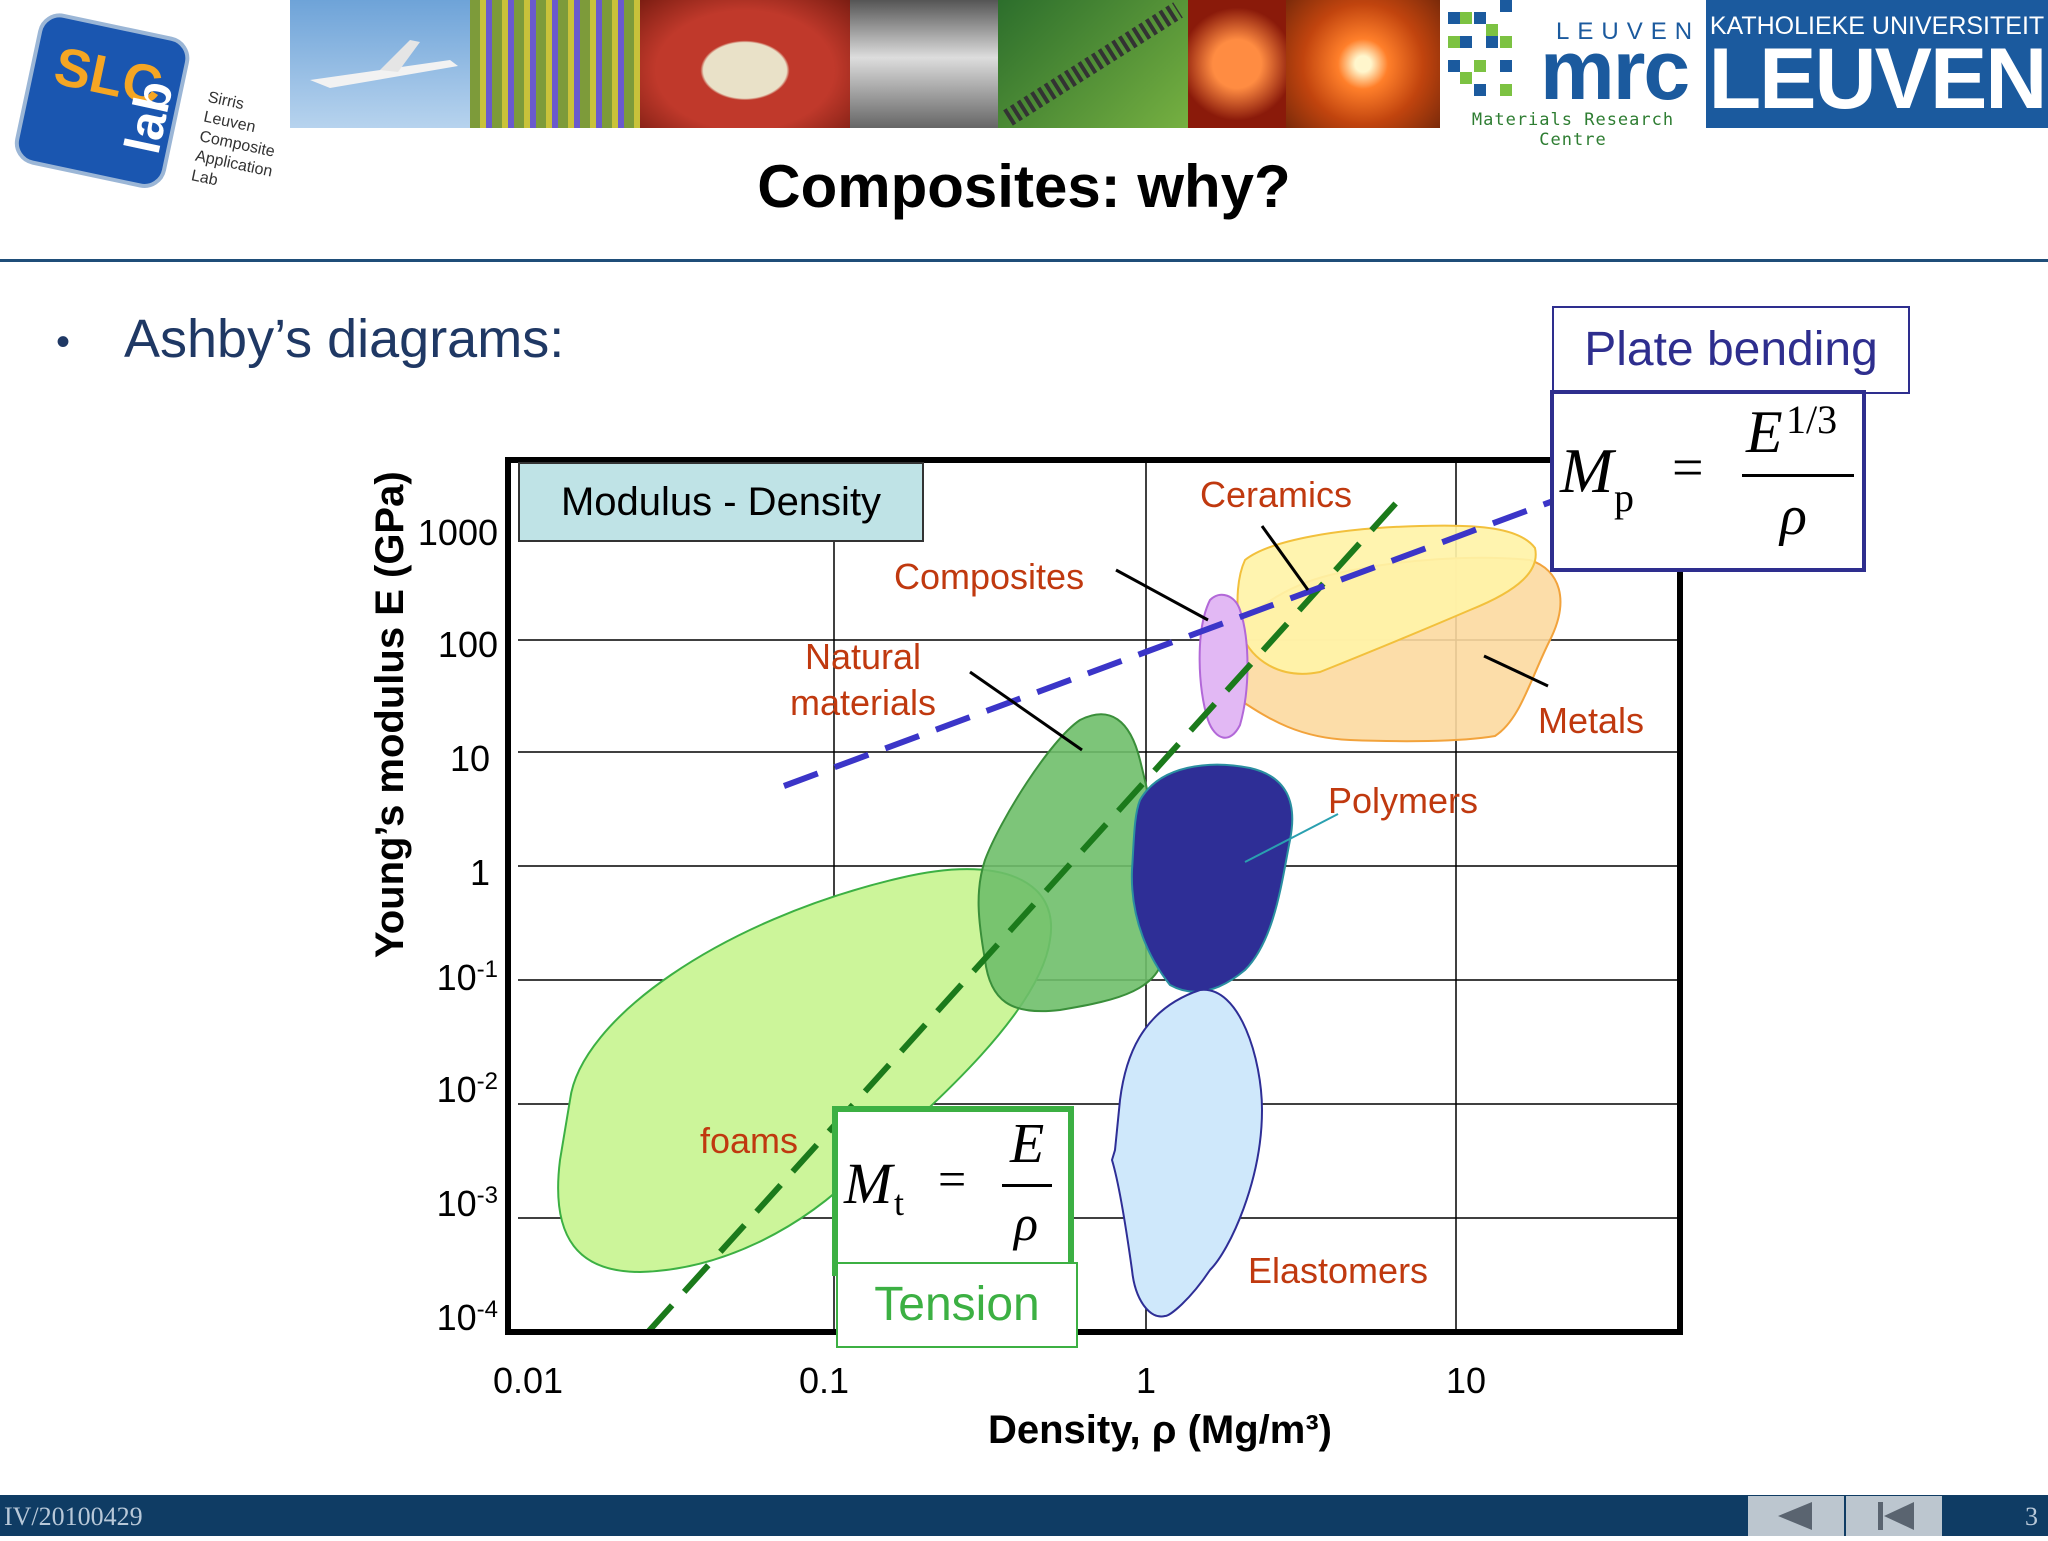 This screenshot has height=1541, width=2048. I want to click on page-number: 3, so click(2031, 1516).